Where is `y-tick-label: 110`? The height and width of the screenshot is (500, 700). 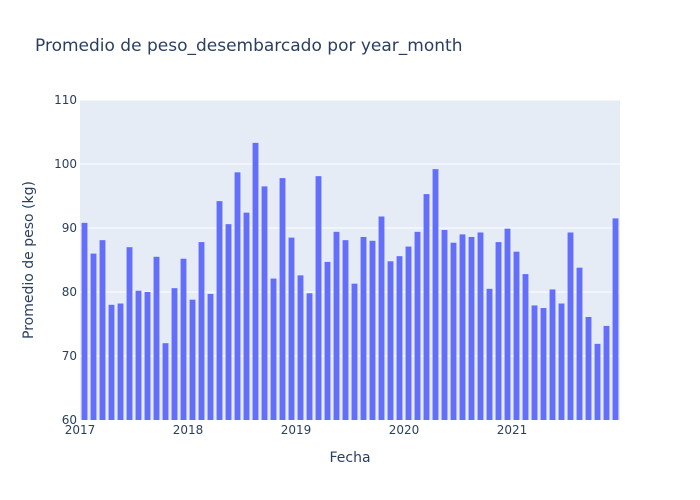
y-tick-label: 110 is located at coordinates (65, 100).